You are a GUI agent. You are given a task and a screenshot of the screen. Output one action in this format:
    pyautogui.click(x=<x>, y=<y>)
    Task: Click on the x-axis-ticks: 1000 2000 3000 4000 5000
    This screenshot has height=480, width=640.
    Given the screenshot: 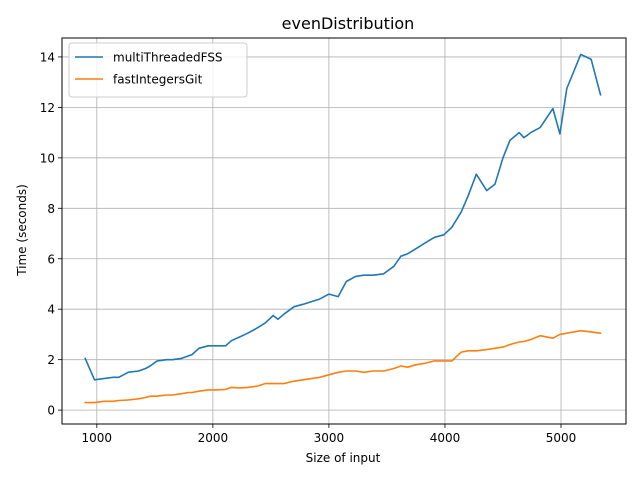 What is the action you would take?
    pyautogui.click(x=329, y=434)
    